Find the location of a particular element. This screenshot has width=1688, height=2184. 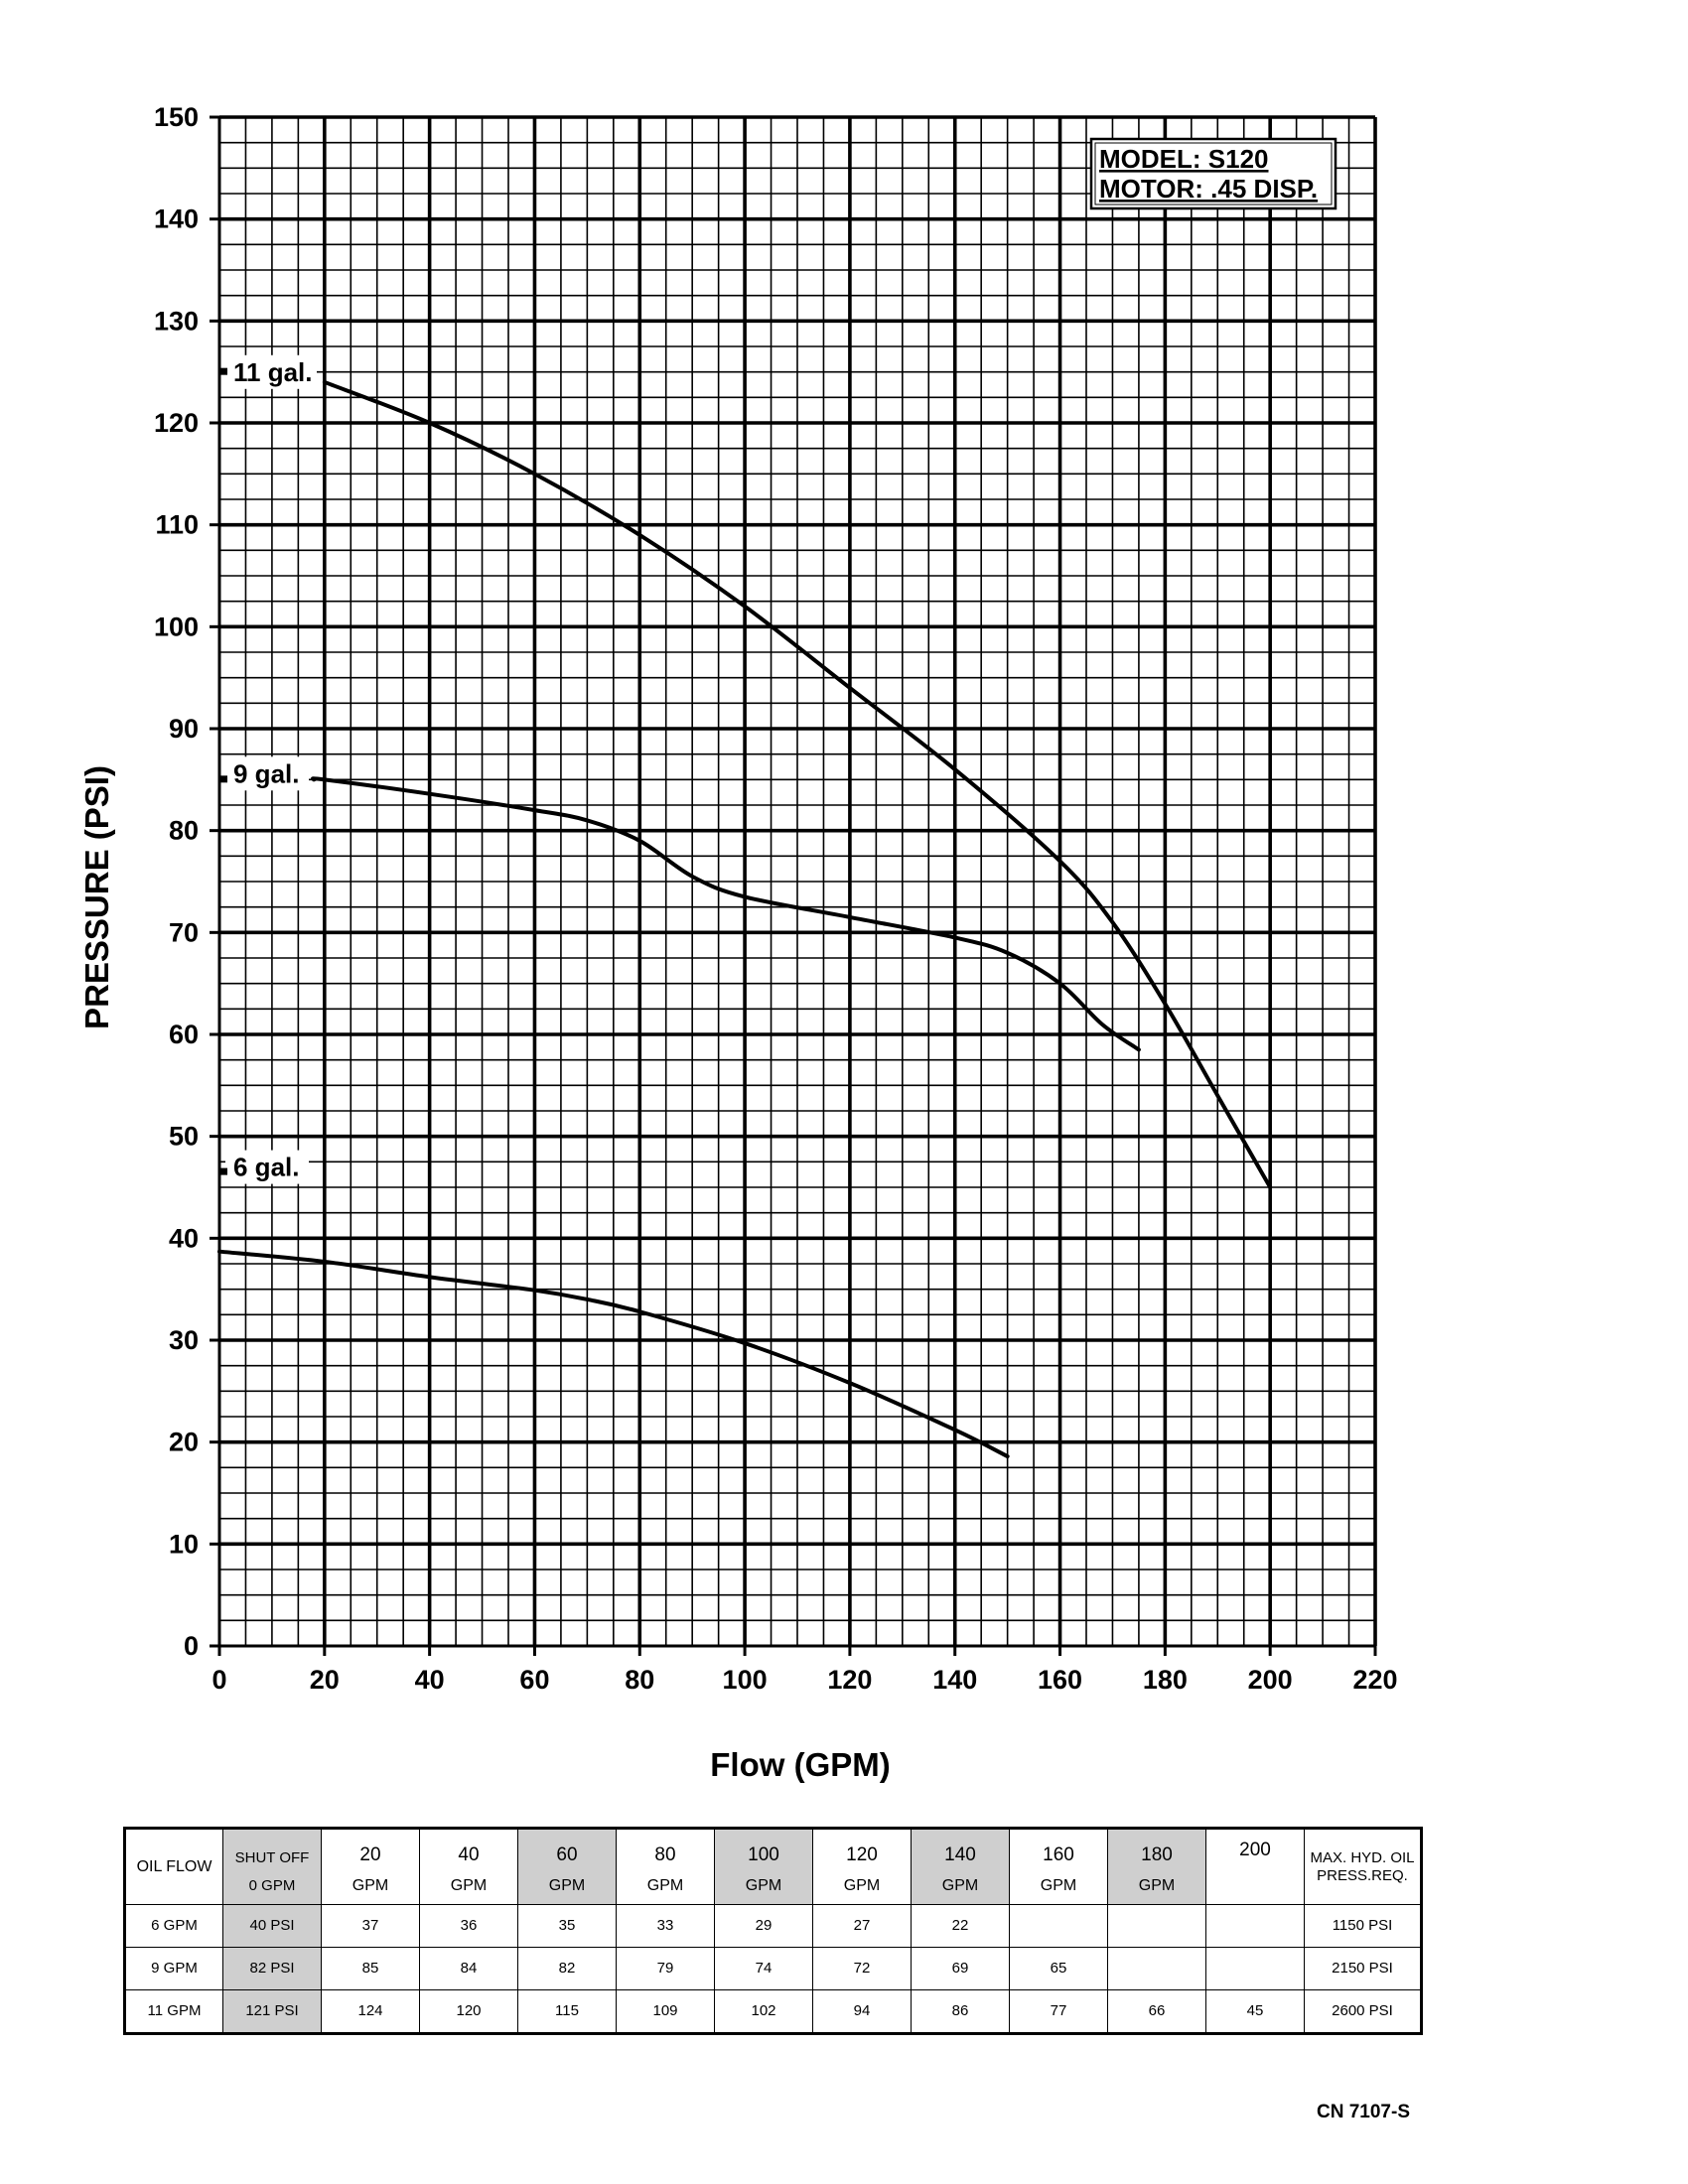

oil-flow-header: OIL FLOW is located at coordinates (173, 1866).